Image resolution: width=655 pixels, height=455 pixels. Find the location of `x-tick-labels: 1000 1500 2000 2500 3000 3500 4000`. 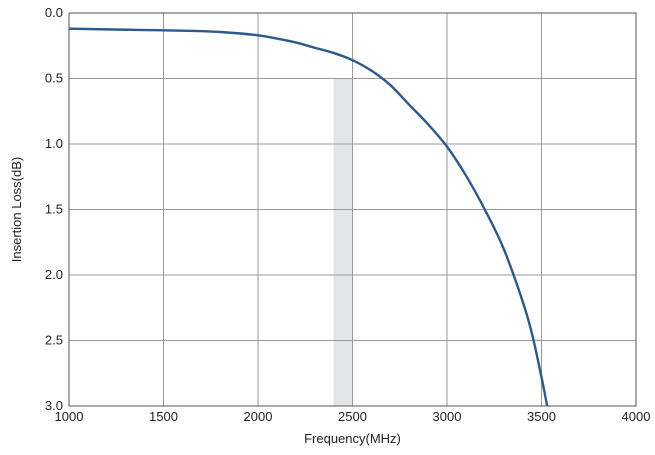

x-tick-labels: 1000 1500 2000 2500 3000 3500 4000 is located at coordinates (353, 416).